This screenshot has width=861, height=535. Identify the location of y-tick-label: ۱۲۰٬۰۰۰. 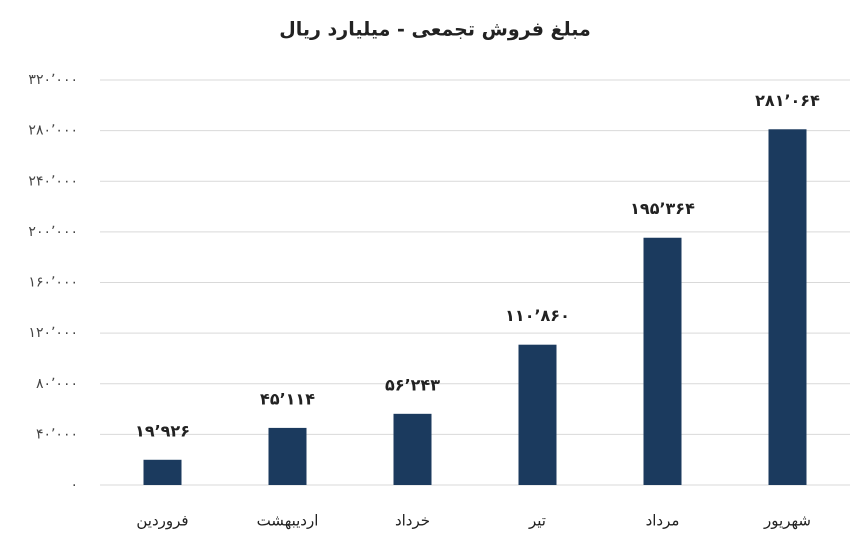
(53, 333).